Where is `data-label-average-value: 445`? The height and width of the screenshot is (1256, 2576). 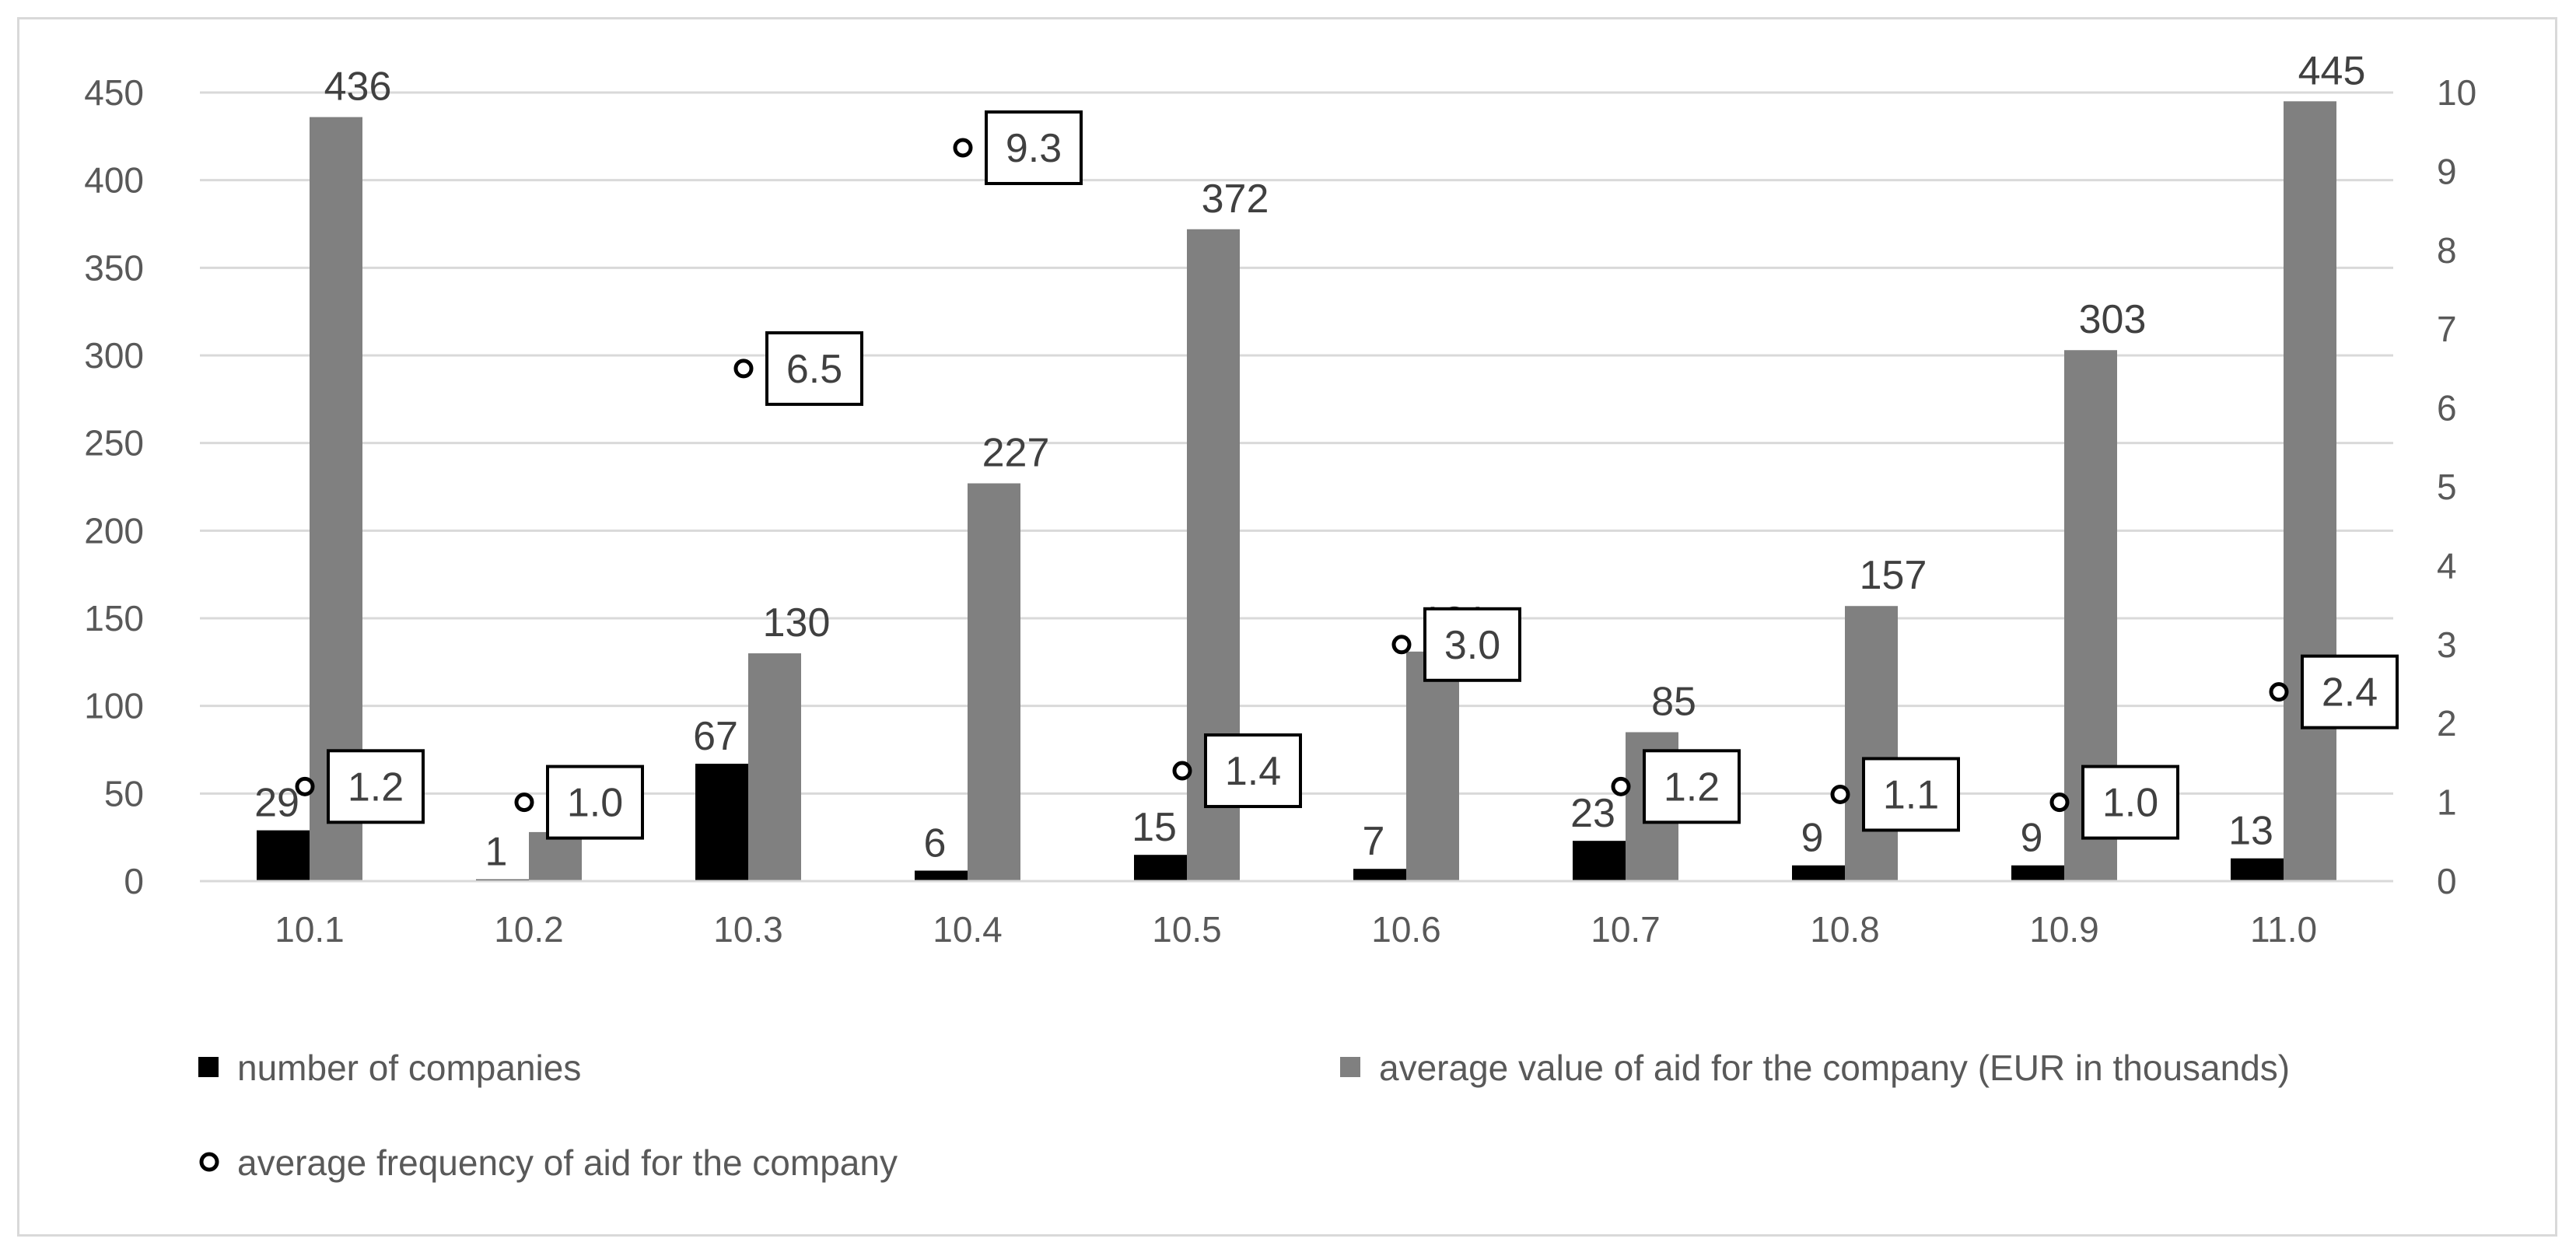 data-label-average-value: 445 is located at coordinates (2332, 70).